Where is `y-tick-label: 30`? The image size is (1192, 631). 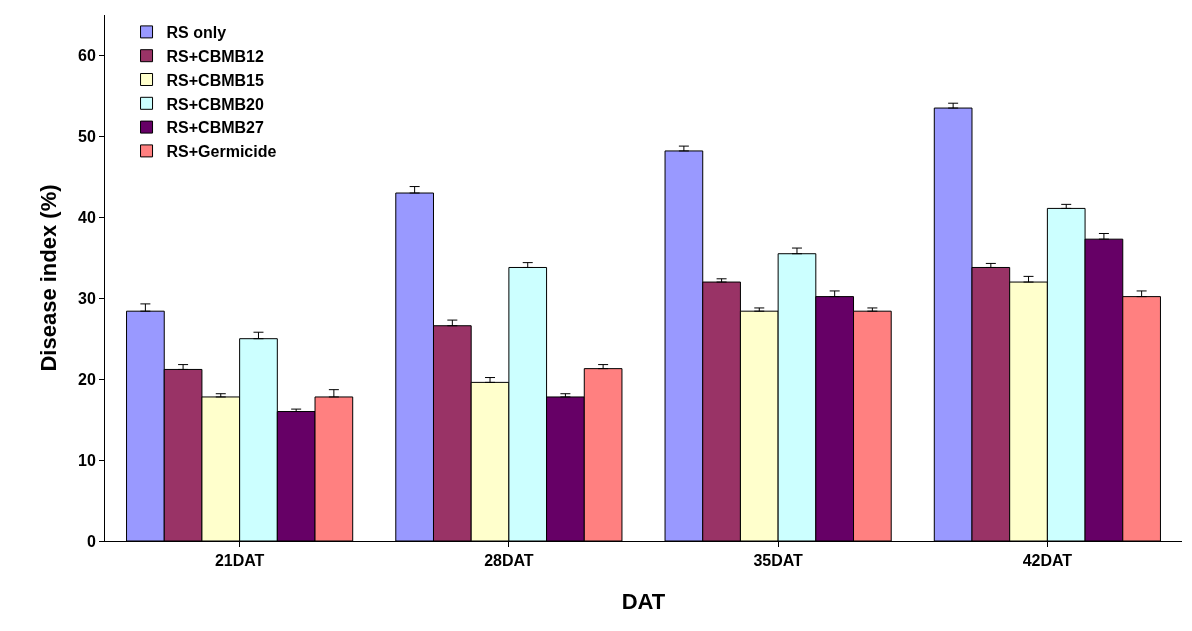
y-tick-label: 30 is located at coordinates (87, 298).